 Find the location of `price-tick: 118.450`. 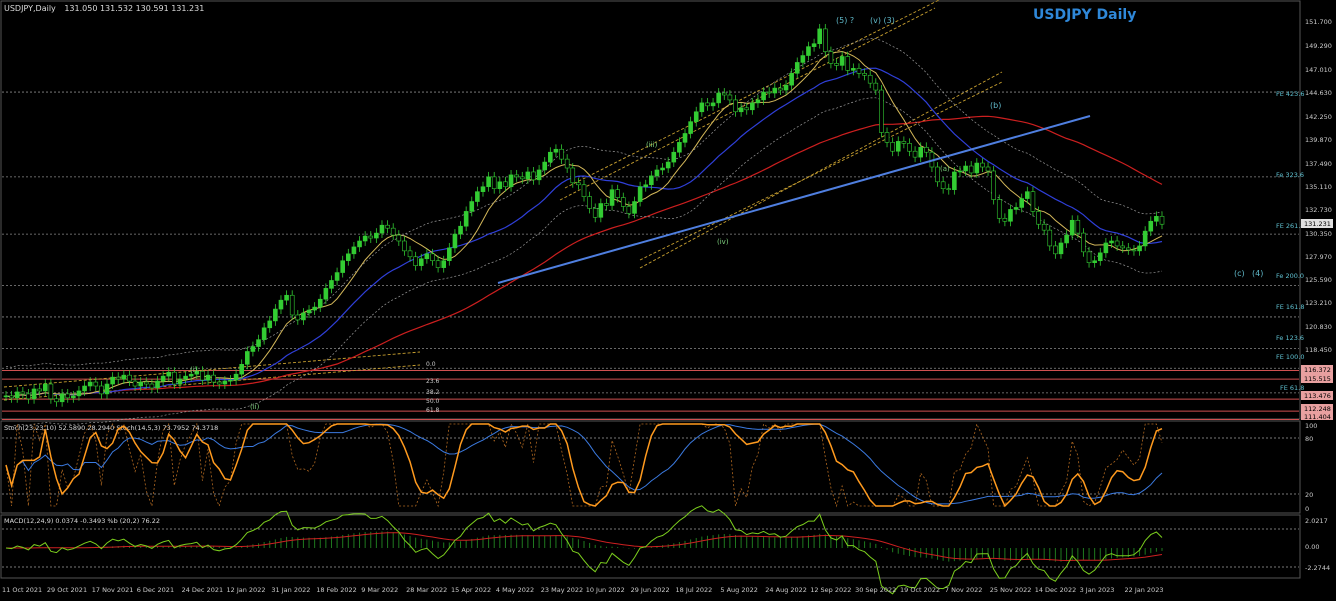

price-tick: 118.450 is located at coordinates (1318, 350).